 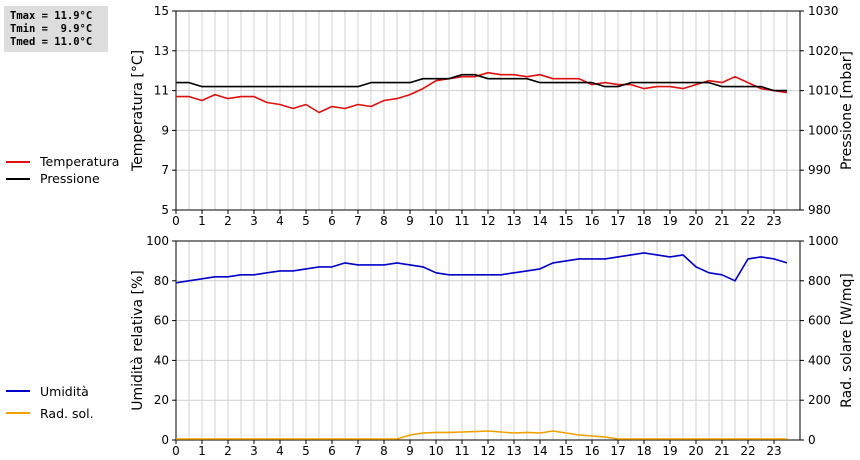 What do you see at coordinates (358, 451) in the screenshot?
I see `bottom-x-tick-label: 7` at bounding box center [358, 451].